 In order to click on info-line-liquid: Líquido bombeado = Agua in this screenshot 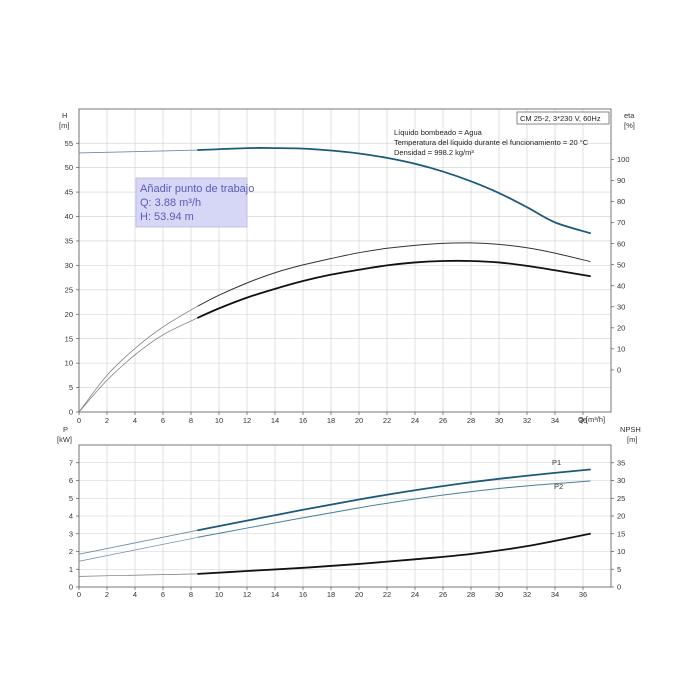, I will do `click(438, 132)`.